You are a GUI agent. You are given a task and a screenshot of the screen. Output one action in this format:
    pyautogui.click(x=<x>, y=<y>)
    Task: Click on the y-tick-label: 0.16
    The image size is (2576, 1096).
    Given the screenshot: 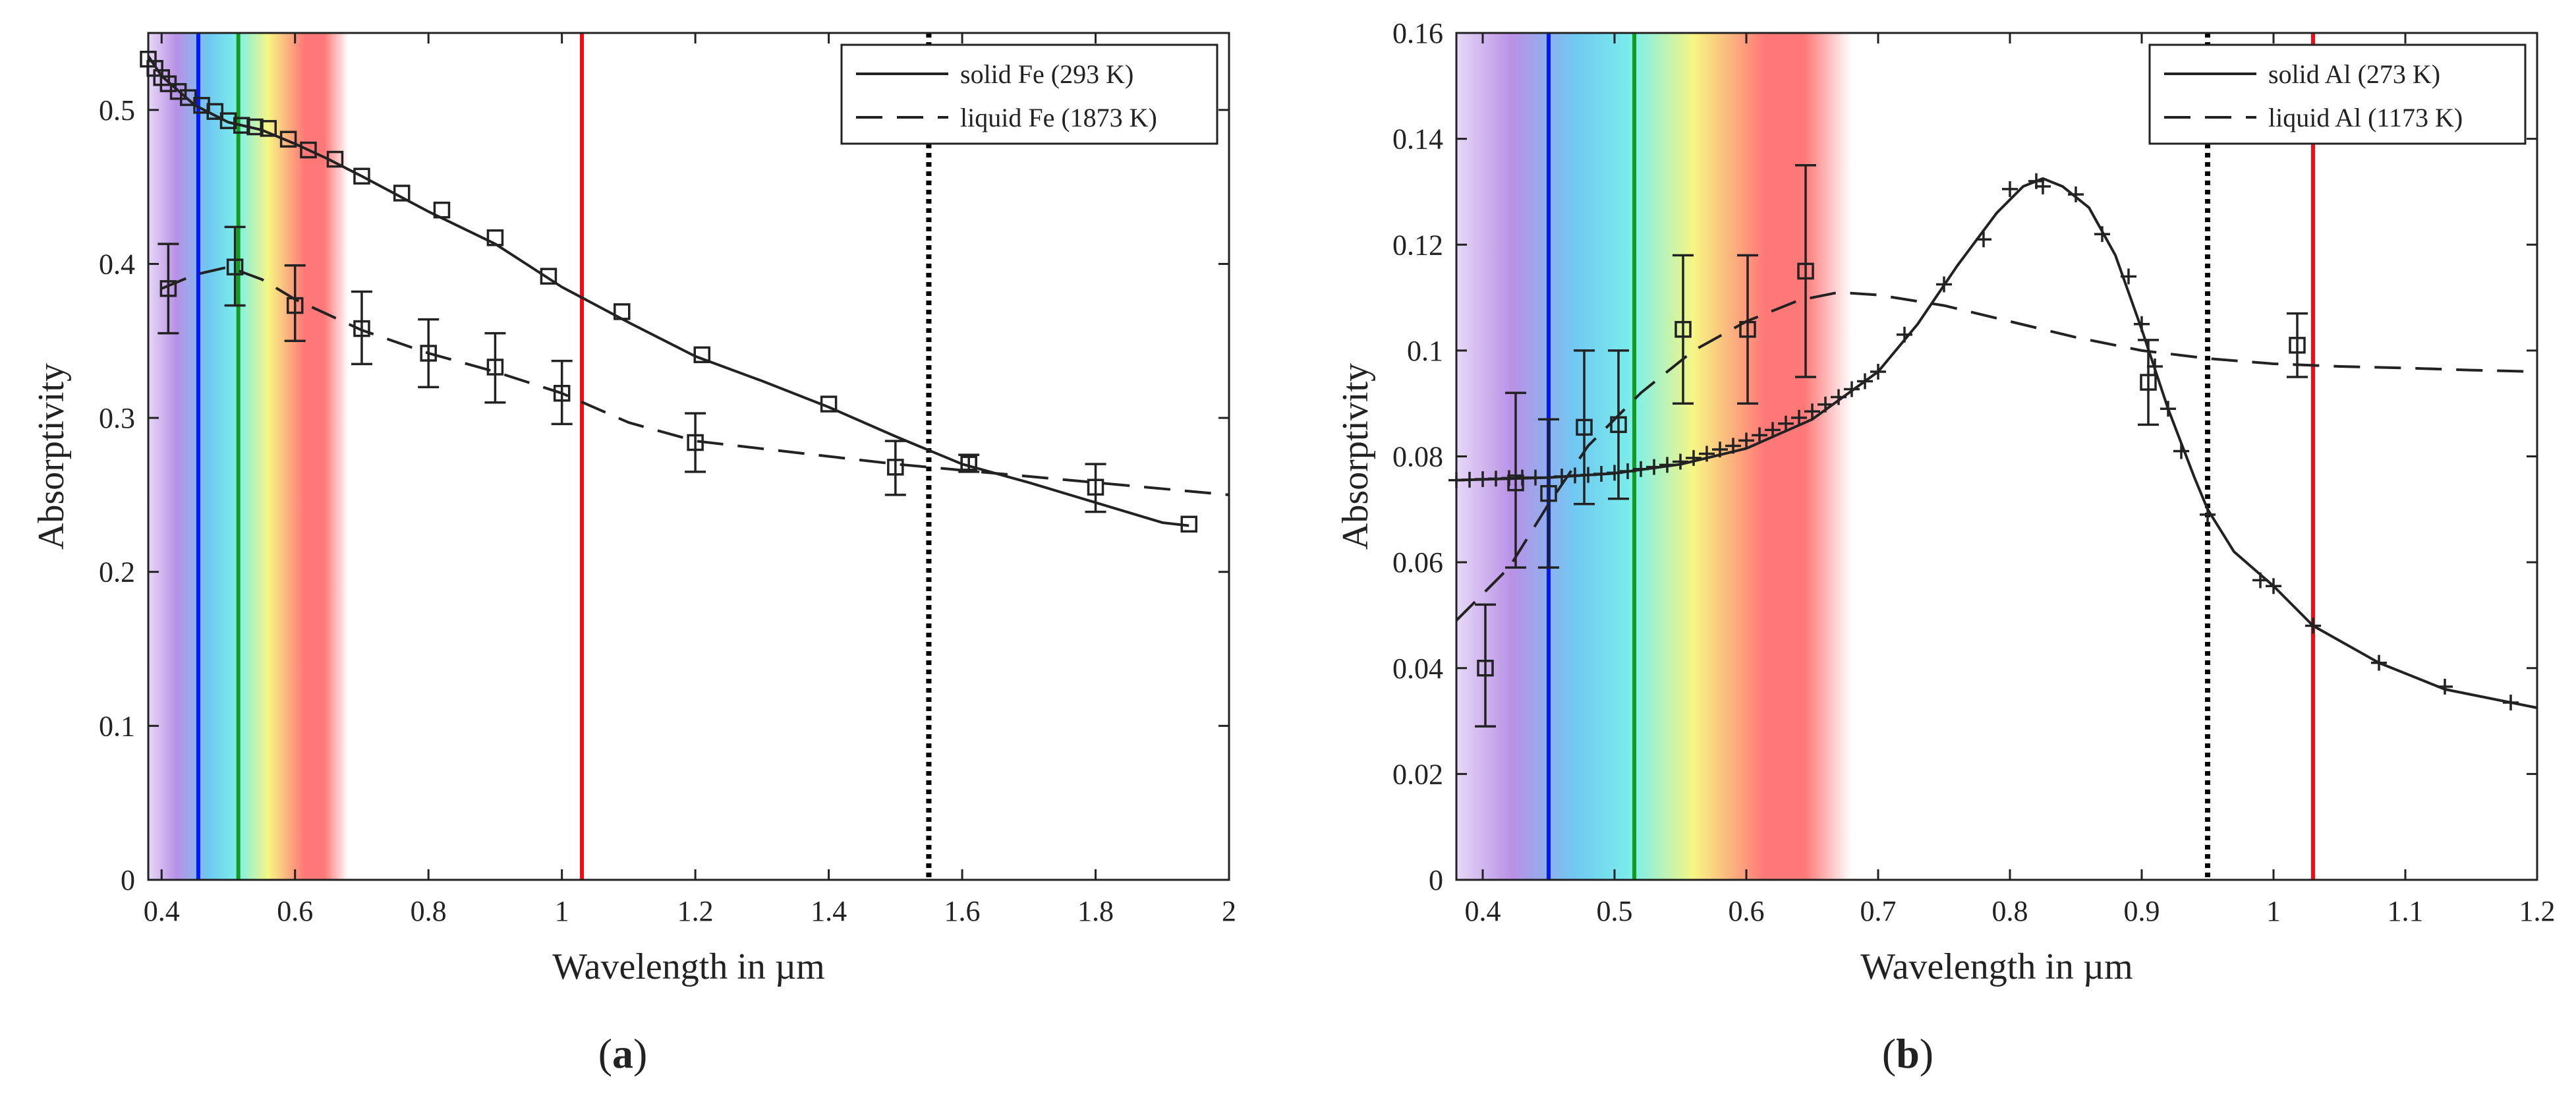 What is the action you would take?
    pyautogui.click(x=1417, y=33)
    